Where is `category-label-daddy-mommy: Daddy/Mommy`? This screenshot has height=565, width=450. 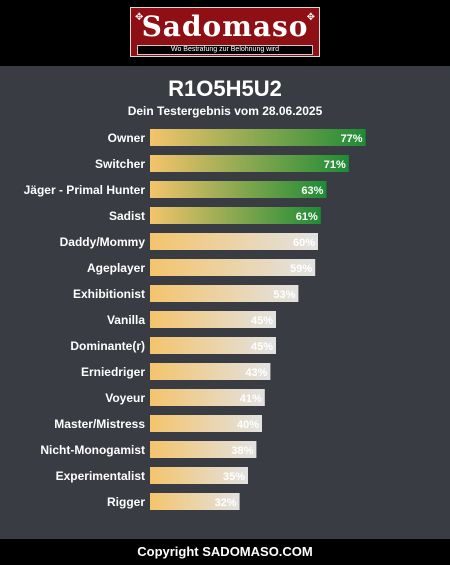
category-label-daddy-mommy: Daddy/Mommy is located at coordinates (103, 242).